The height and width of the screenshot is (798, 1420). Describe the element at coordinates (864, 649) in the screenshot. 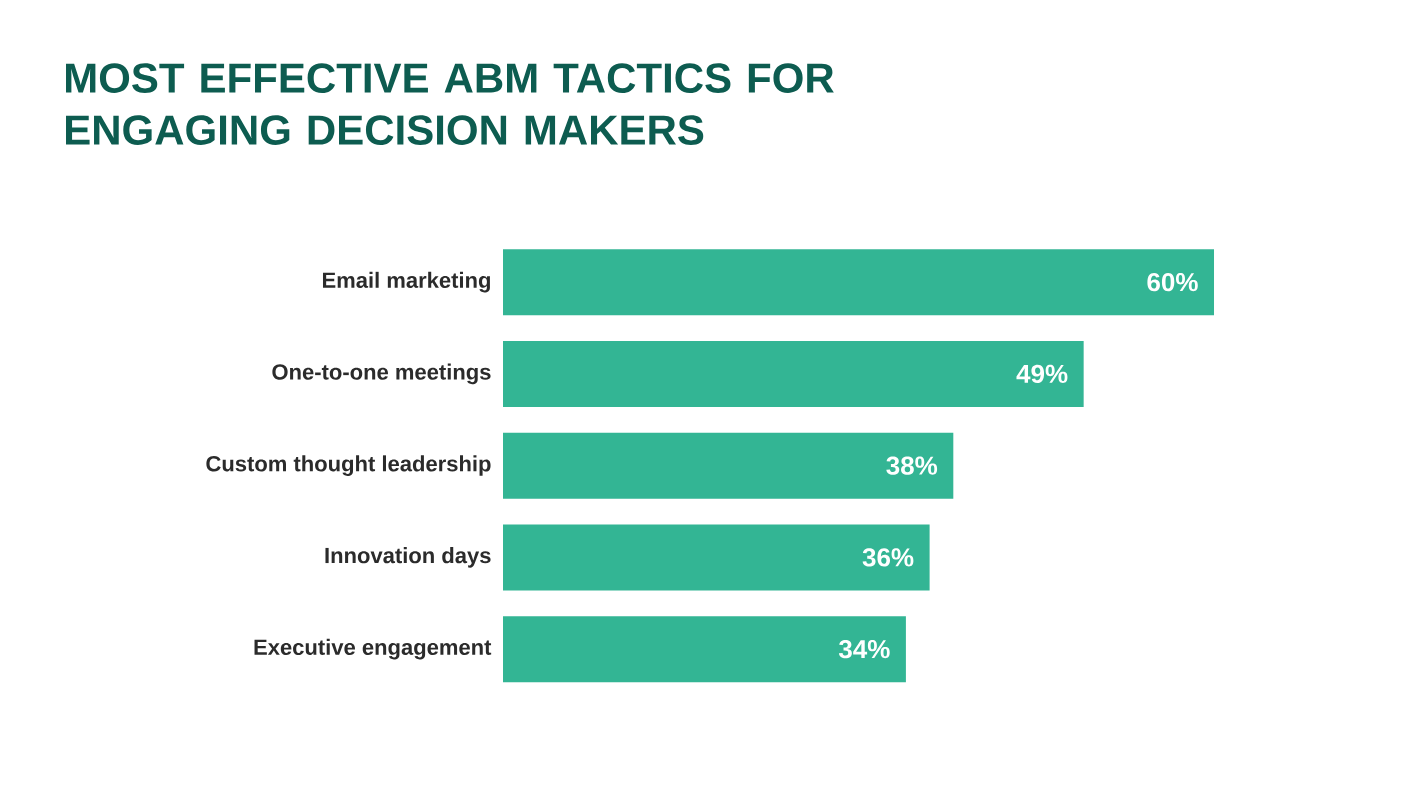

I see `data-label: 34%` at that location.